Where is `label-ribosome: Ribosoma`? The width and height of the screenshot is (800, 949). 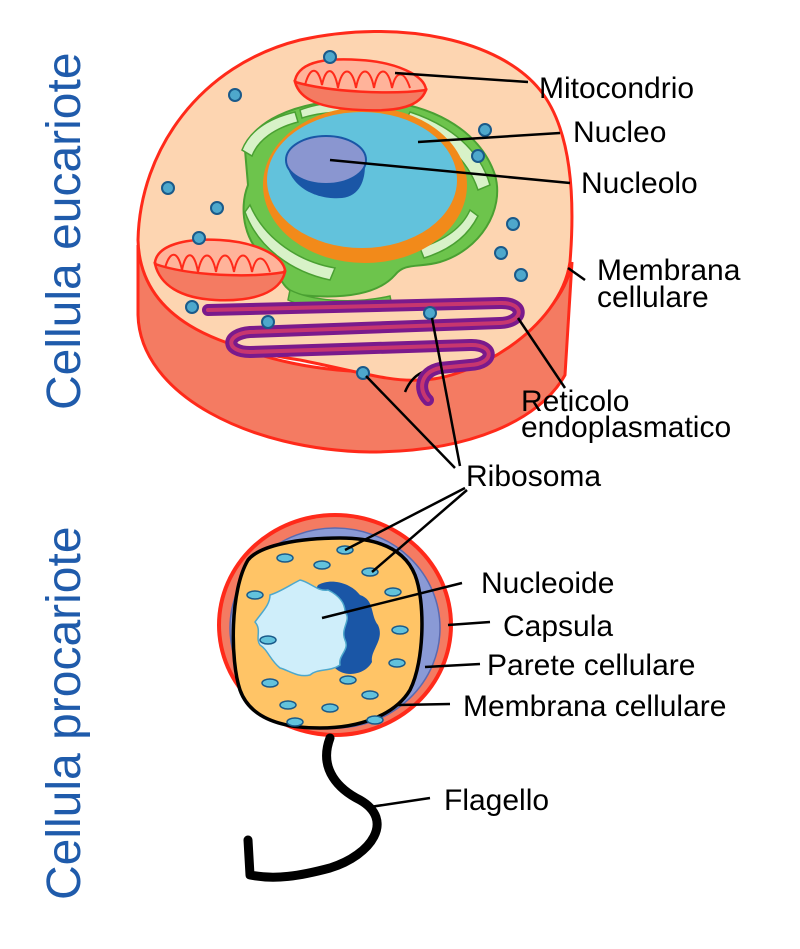 label-ribosome: Ribosoma is located at coordinates (533, 476).